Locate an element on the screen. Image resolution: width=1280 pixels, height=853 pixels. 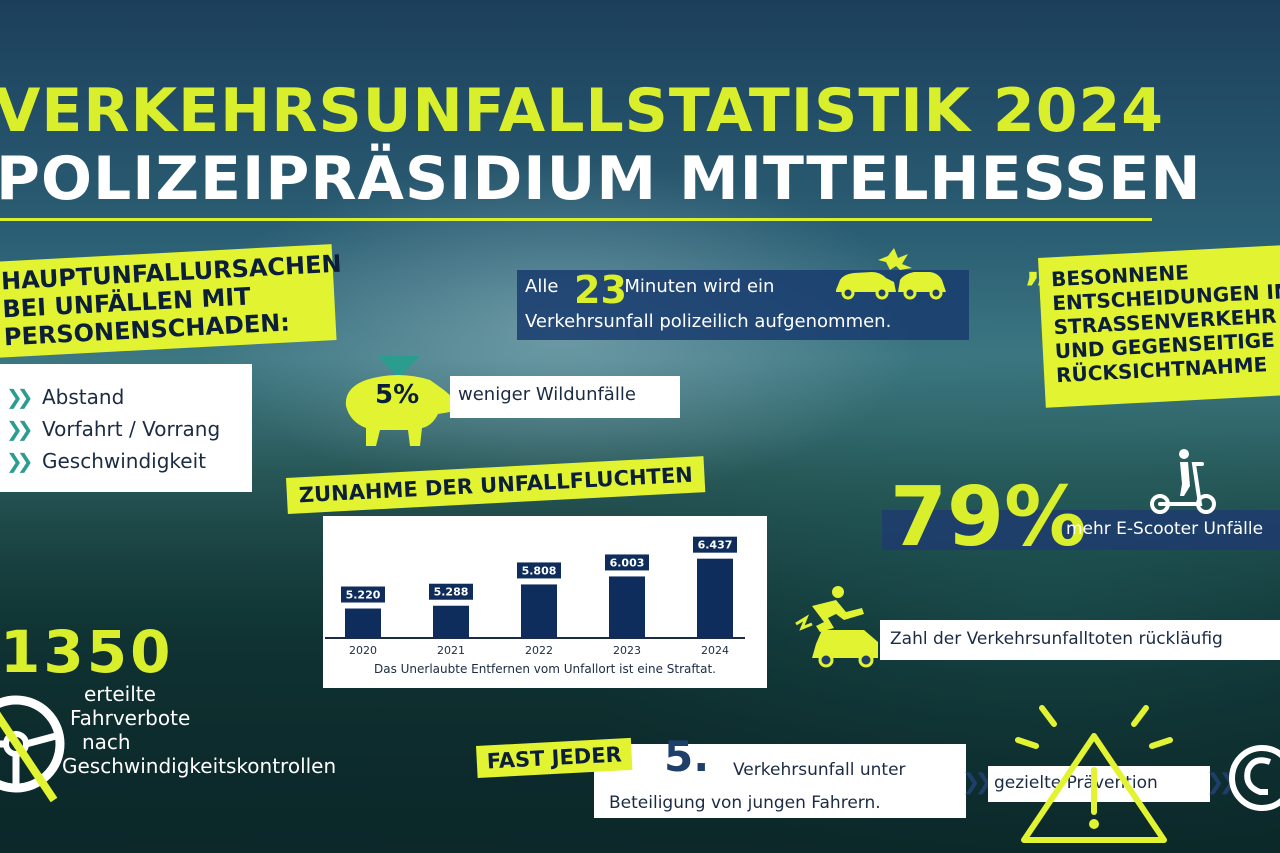
speed-bans-line: erteilte is located at coordinates (120, 694).